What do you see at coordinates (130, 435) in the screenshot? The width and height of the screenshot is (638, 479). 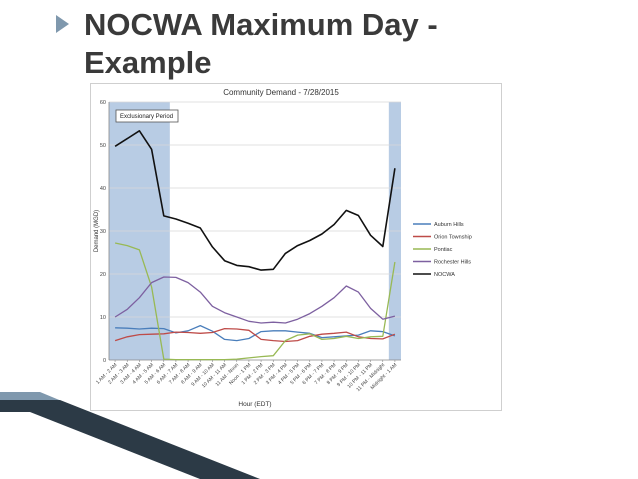 I see `corner-swoosh-decoration` at bounding box center [130, 435].